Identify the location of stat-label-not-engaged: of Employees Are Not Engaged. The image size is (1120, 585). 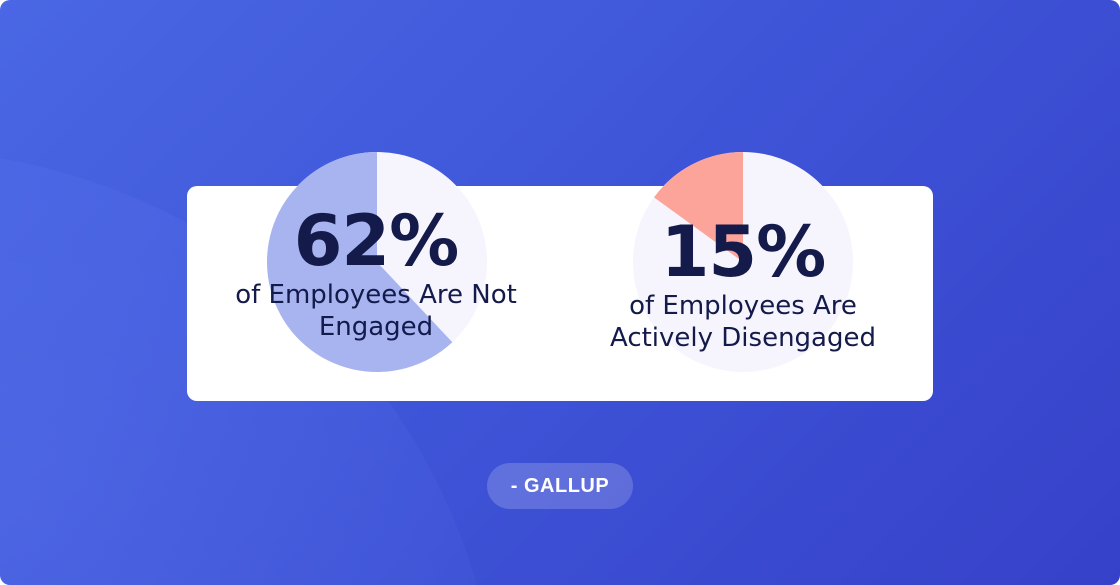
(376, 311).